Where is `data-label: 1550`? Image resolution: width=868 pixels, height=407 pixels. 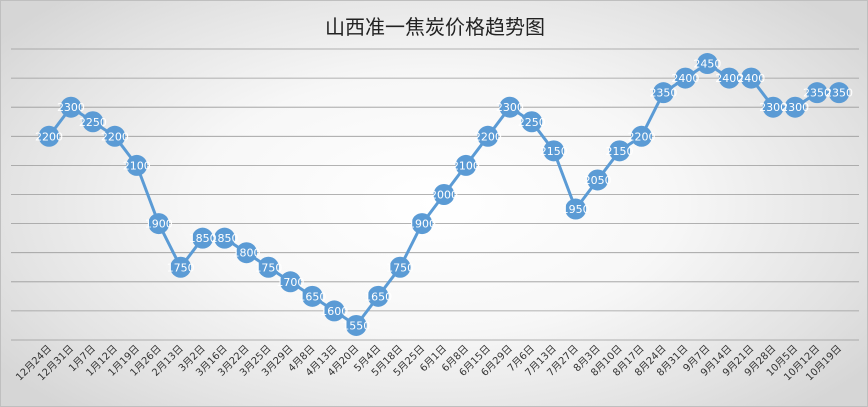 data-label: 1550 is located at coordinates (356, 325).